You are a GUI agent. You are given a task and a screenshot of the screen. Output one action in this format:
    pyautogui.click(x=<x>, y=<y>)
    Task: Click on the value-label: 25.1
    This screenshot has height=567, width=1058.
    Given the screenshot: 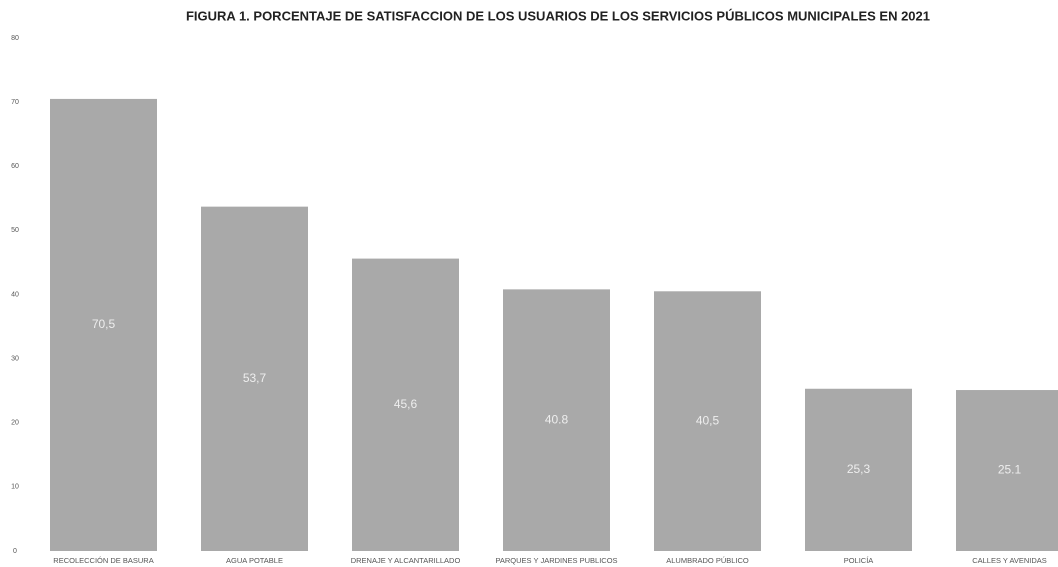 What is the action you would take?
    pyautogui.click(x=1010, y=470)
    